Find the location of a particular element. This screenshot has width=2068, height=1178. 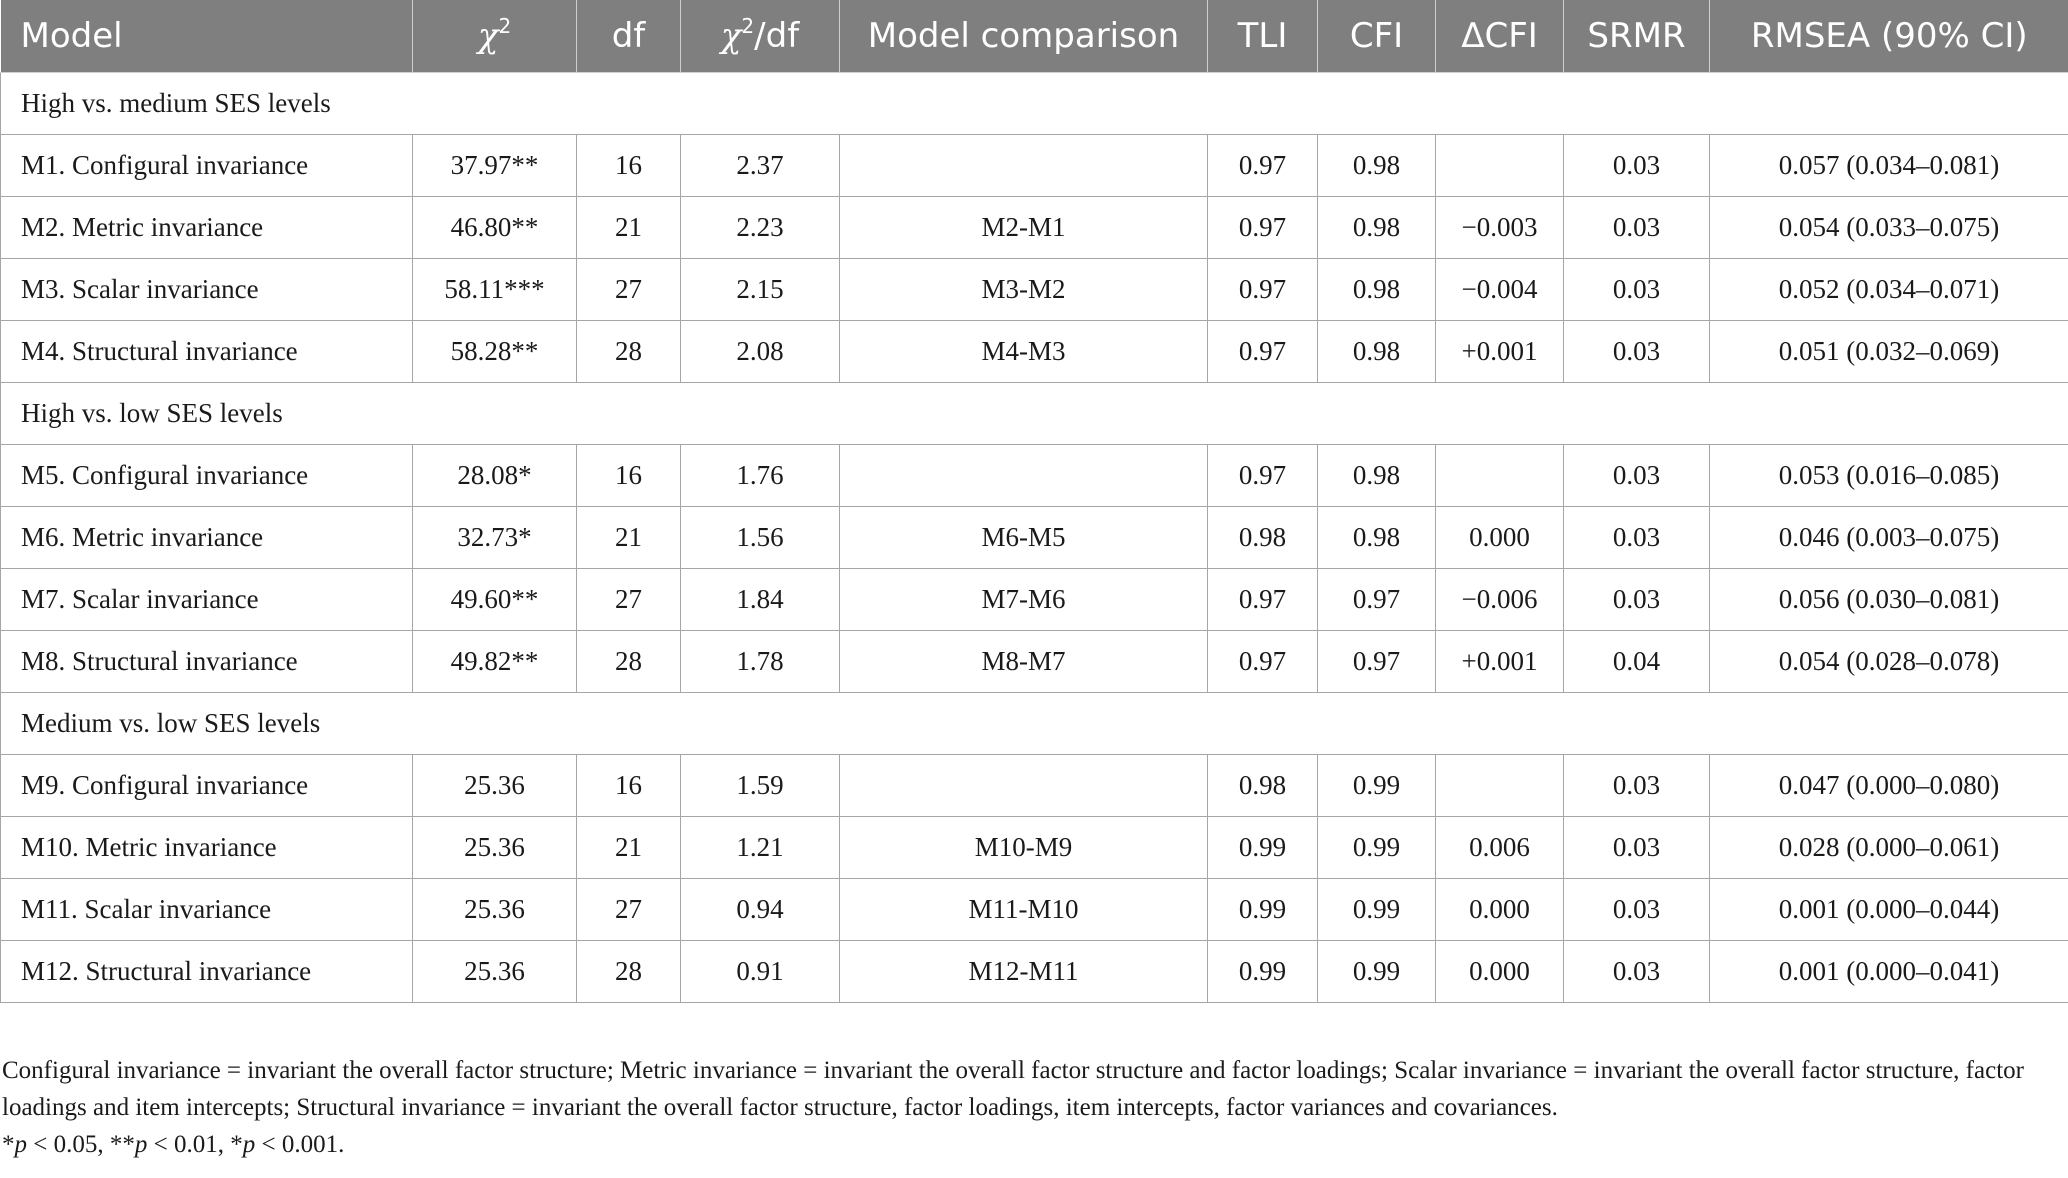

cell-model: M1. Configural invariance is located at coordinates (206, 165).